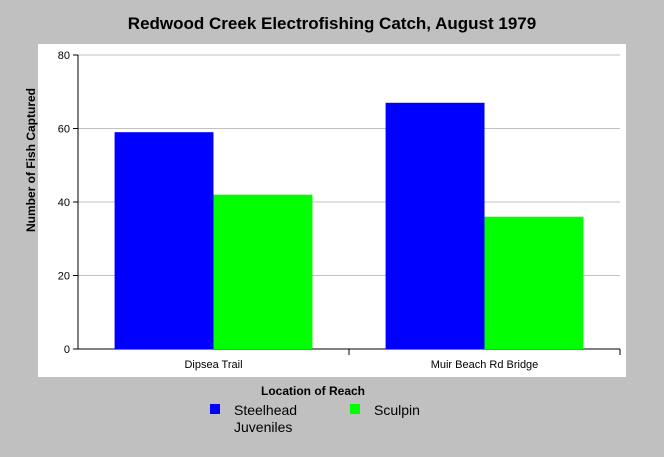 The height and width of the screenshot is (457, 664). I want to click on x-tick-label-2: Muir Beach Rd Bridge, so click(485, 365).